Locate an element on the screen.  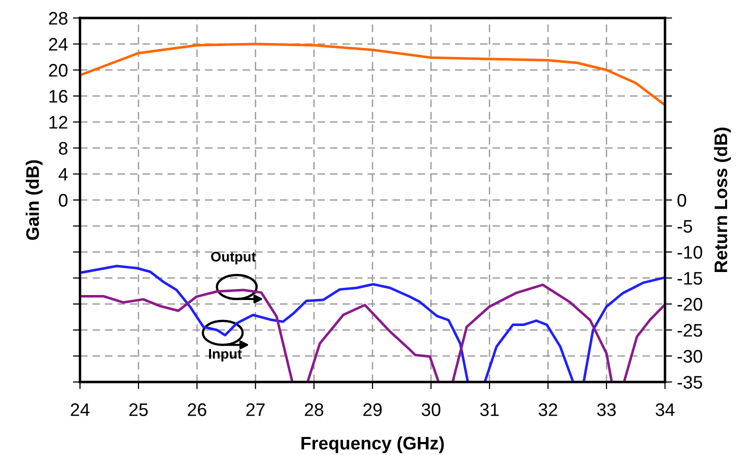
x-tick-label: 31 is located at coordinates (489, 409).